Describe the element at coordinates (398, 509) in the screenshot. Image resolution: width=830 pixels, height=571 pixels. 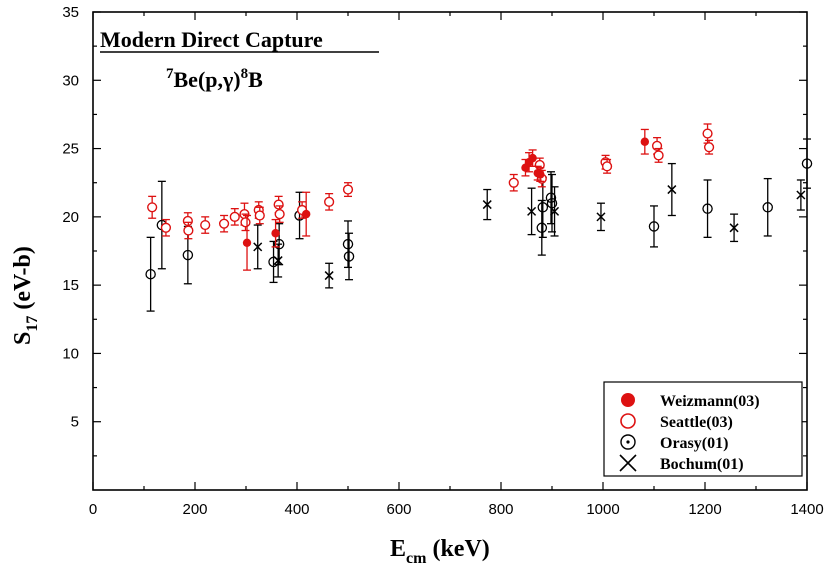
I see `x-tick-label: 600` at that location.